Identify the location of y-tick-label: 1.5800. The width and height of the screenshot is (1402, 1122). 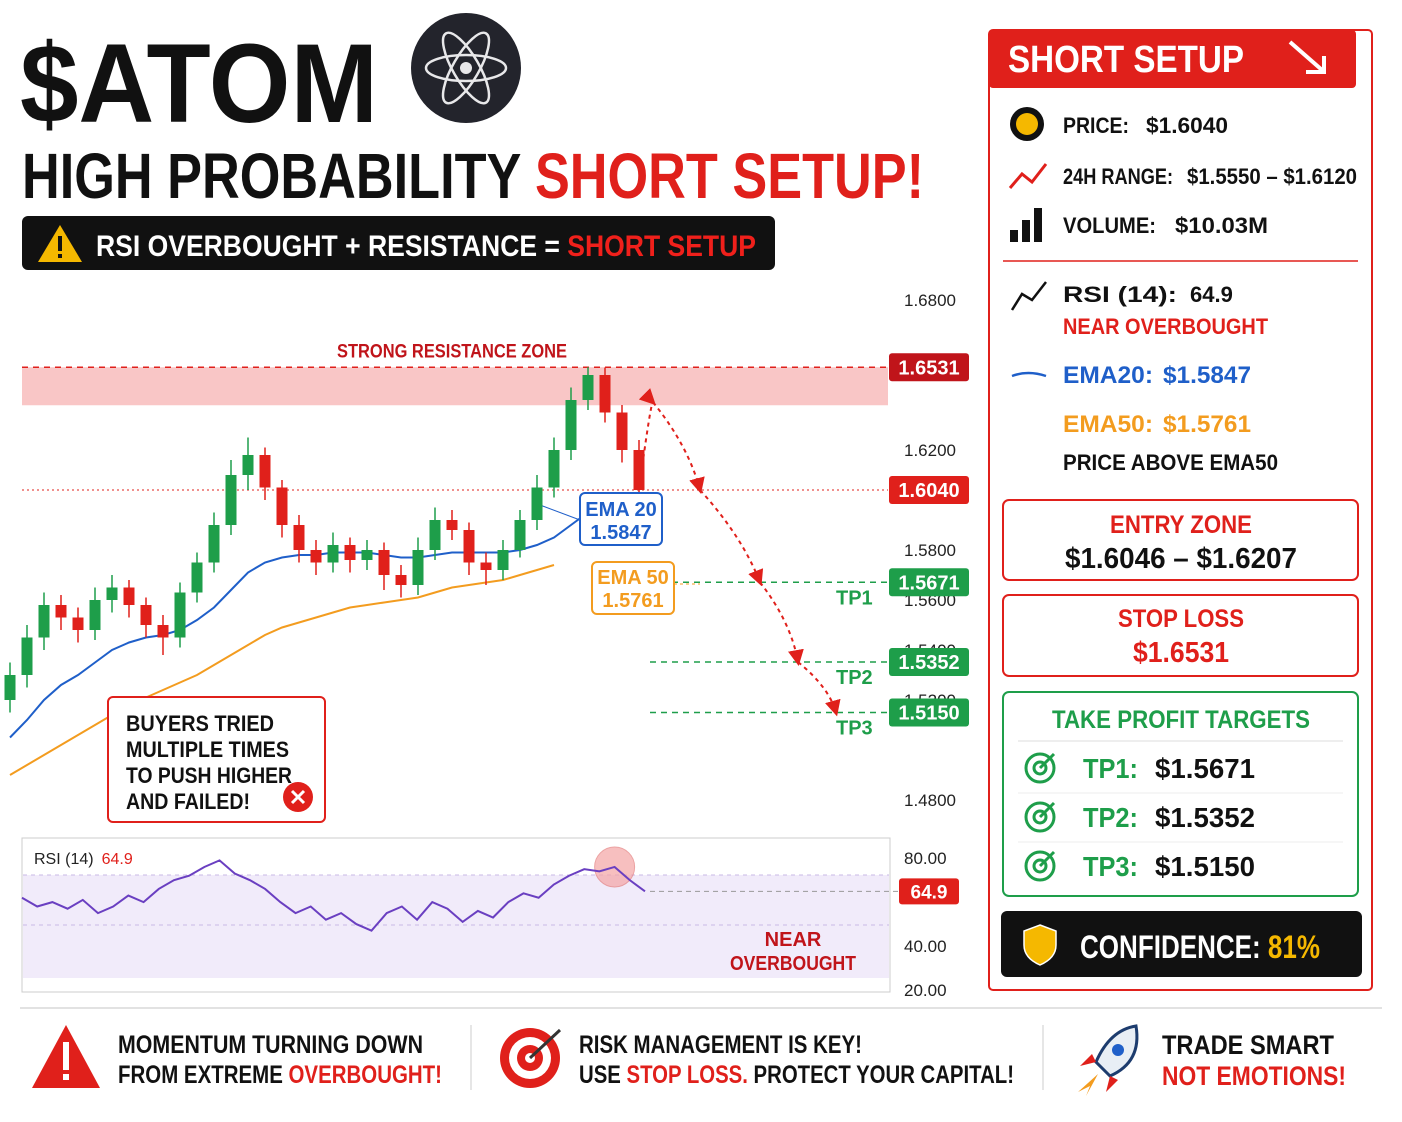
(930, 550).